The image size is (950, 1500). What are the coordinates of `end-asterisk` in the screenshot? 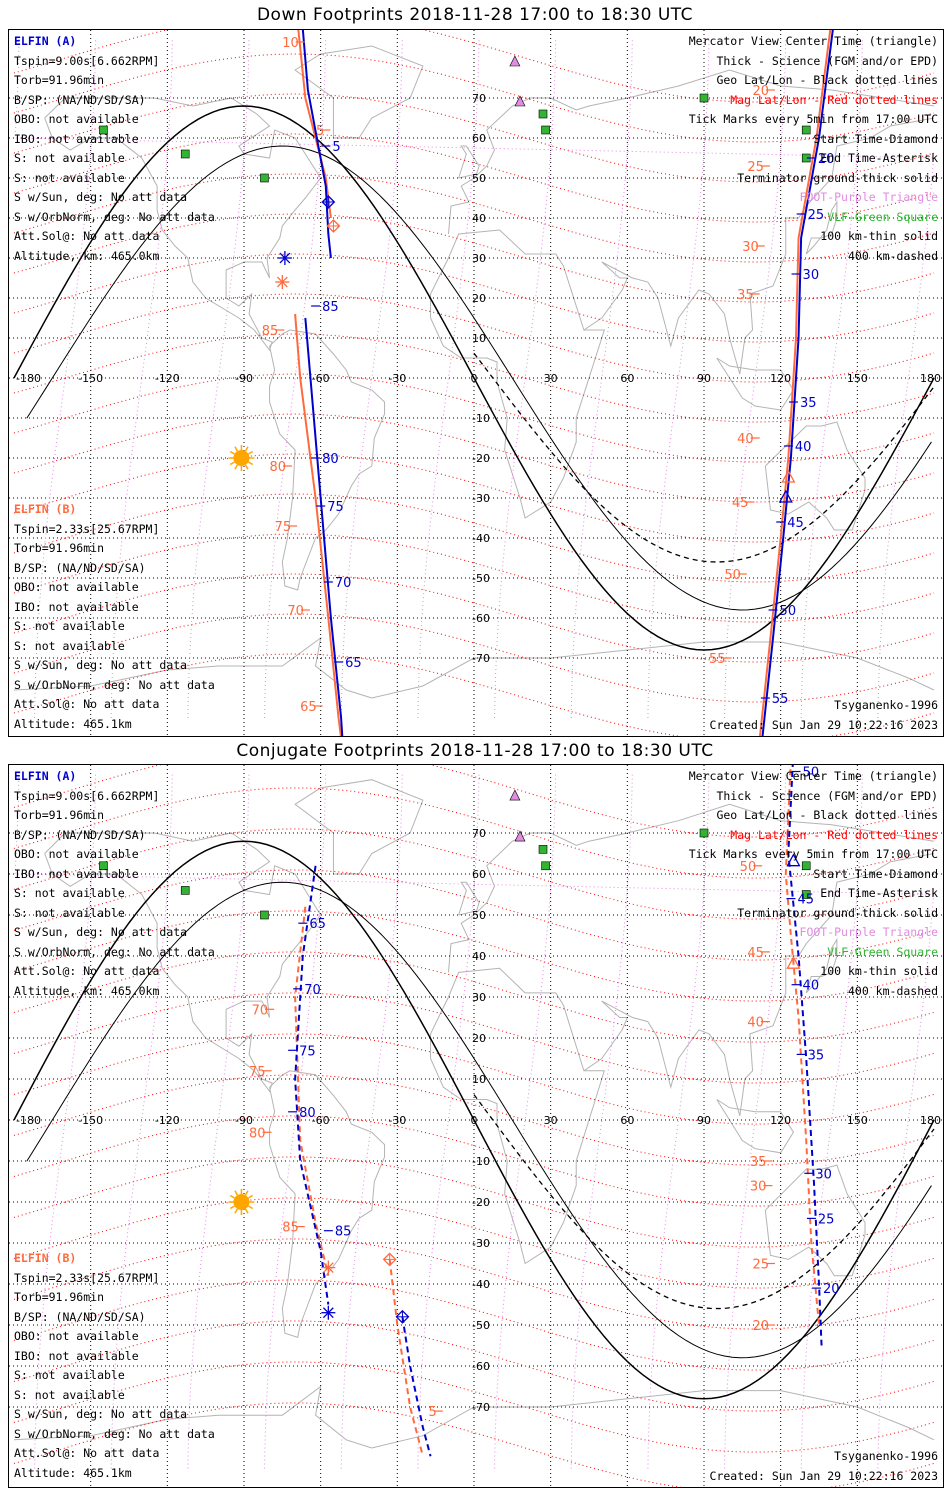 It's located at (285, 258).